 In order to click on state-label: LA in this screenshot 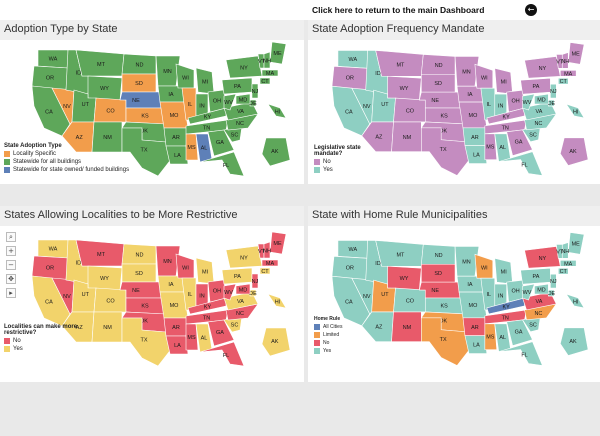, I will do `click(177, 346)`.